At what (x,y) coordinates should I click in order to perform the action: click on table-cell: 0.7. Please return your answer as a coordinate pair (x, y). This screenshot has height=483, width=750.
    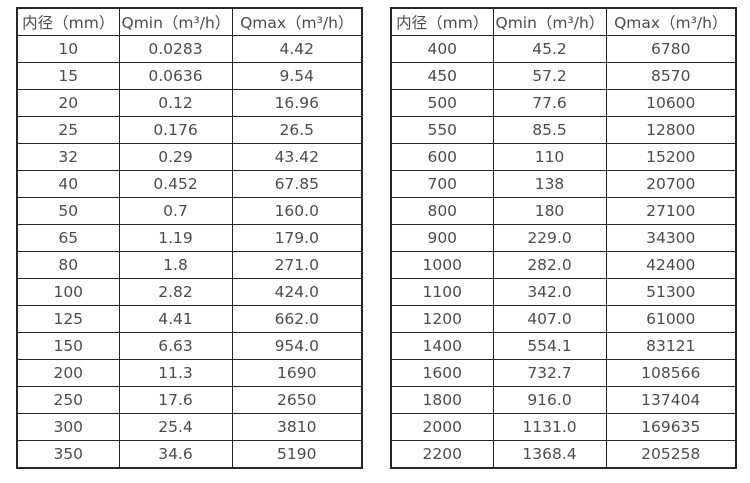
    Looking at the image, I should click on (175, 211).